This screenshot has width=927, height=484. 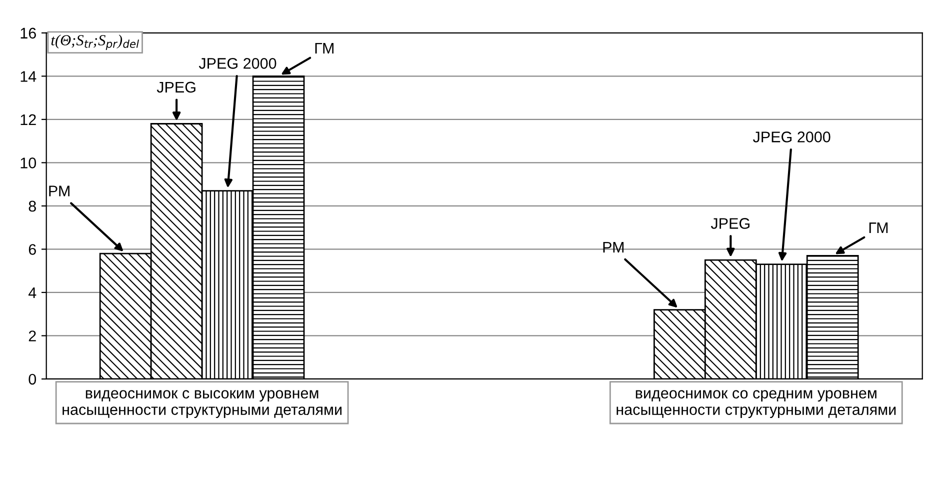 What do you see at coordinates (28, 119) in the screenshot?
I see `y-tick-label: 12` at bounding box center [28, 119].